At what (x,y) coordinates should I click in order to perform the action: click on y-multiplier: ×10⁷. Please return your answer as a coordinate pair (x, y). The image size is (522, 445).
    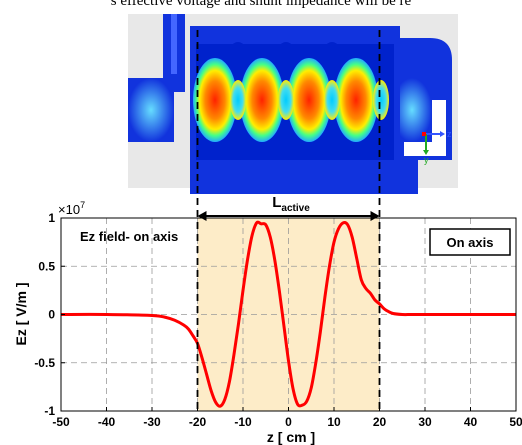
    Looking at the image, I should click on (71, 208).